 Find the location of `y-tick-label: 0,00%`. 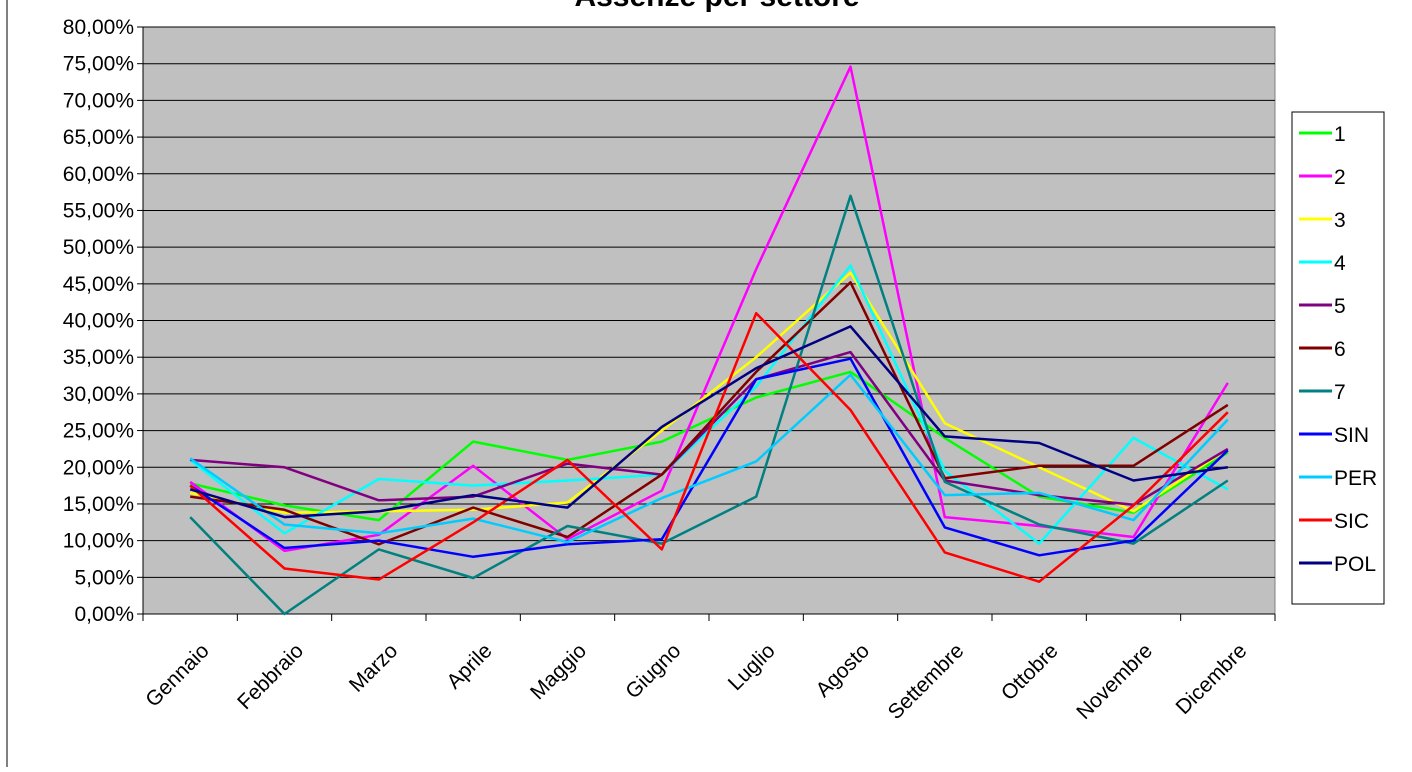

y-tick-label: 0,00% is located at coordinates (104, 614).